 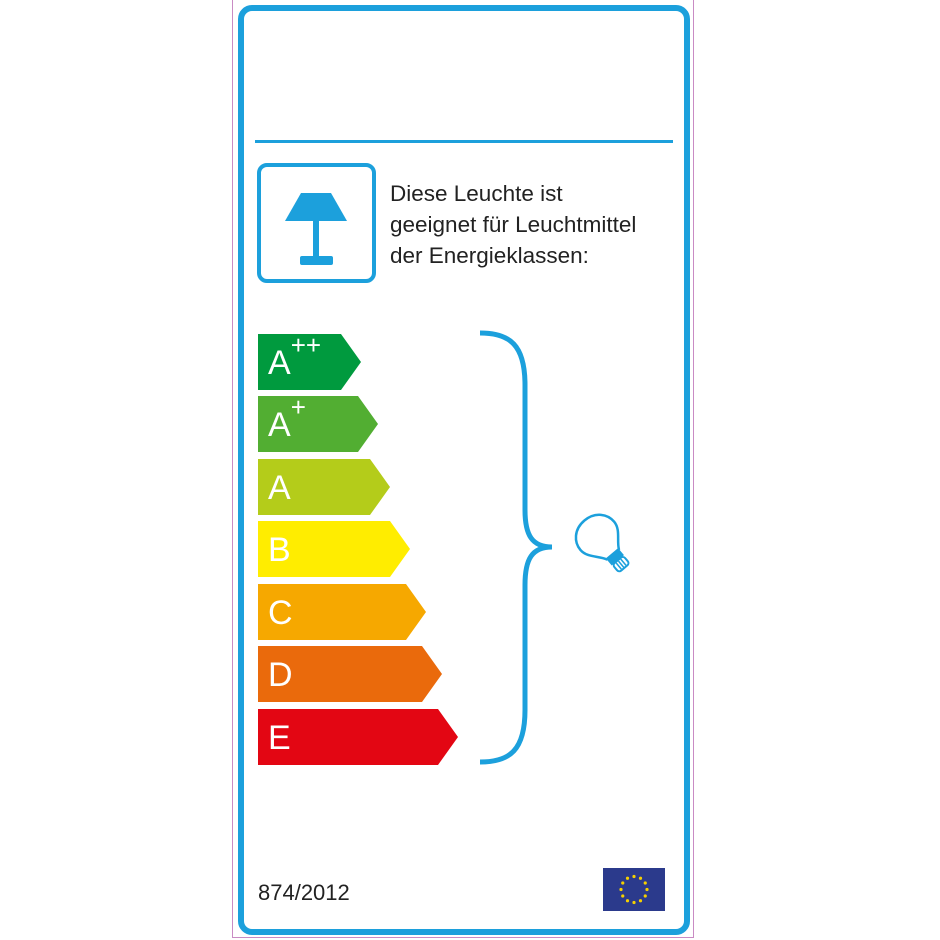 I want to click on energy-class-b: B, so click(x=334, y=549).